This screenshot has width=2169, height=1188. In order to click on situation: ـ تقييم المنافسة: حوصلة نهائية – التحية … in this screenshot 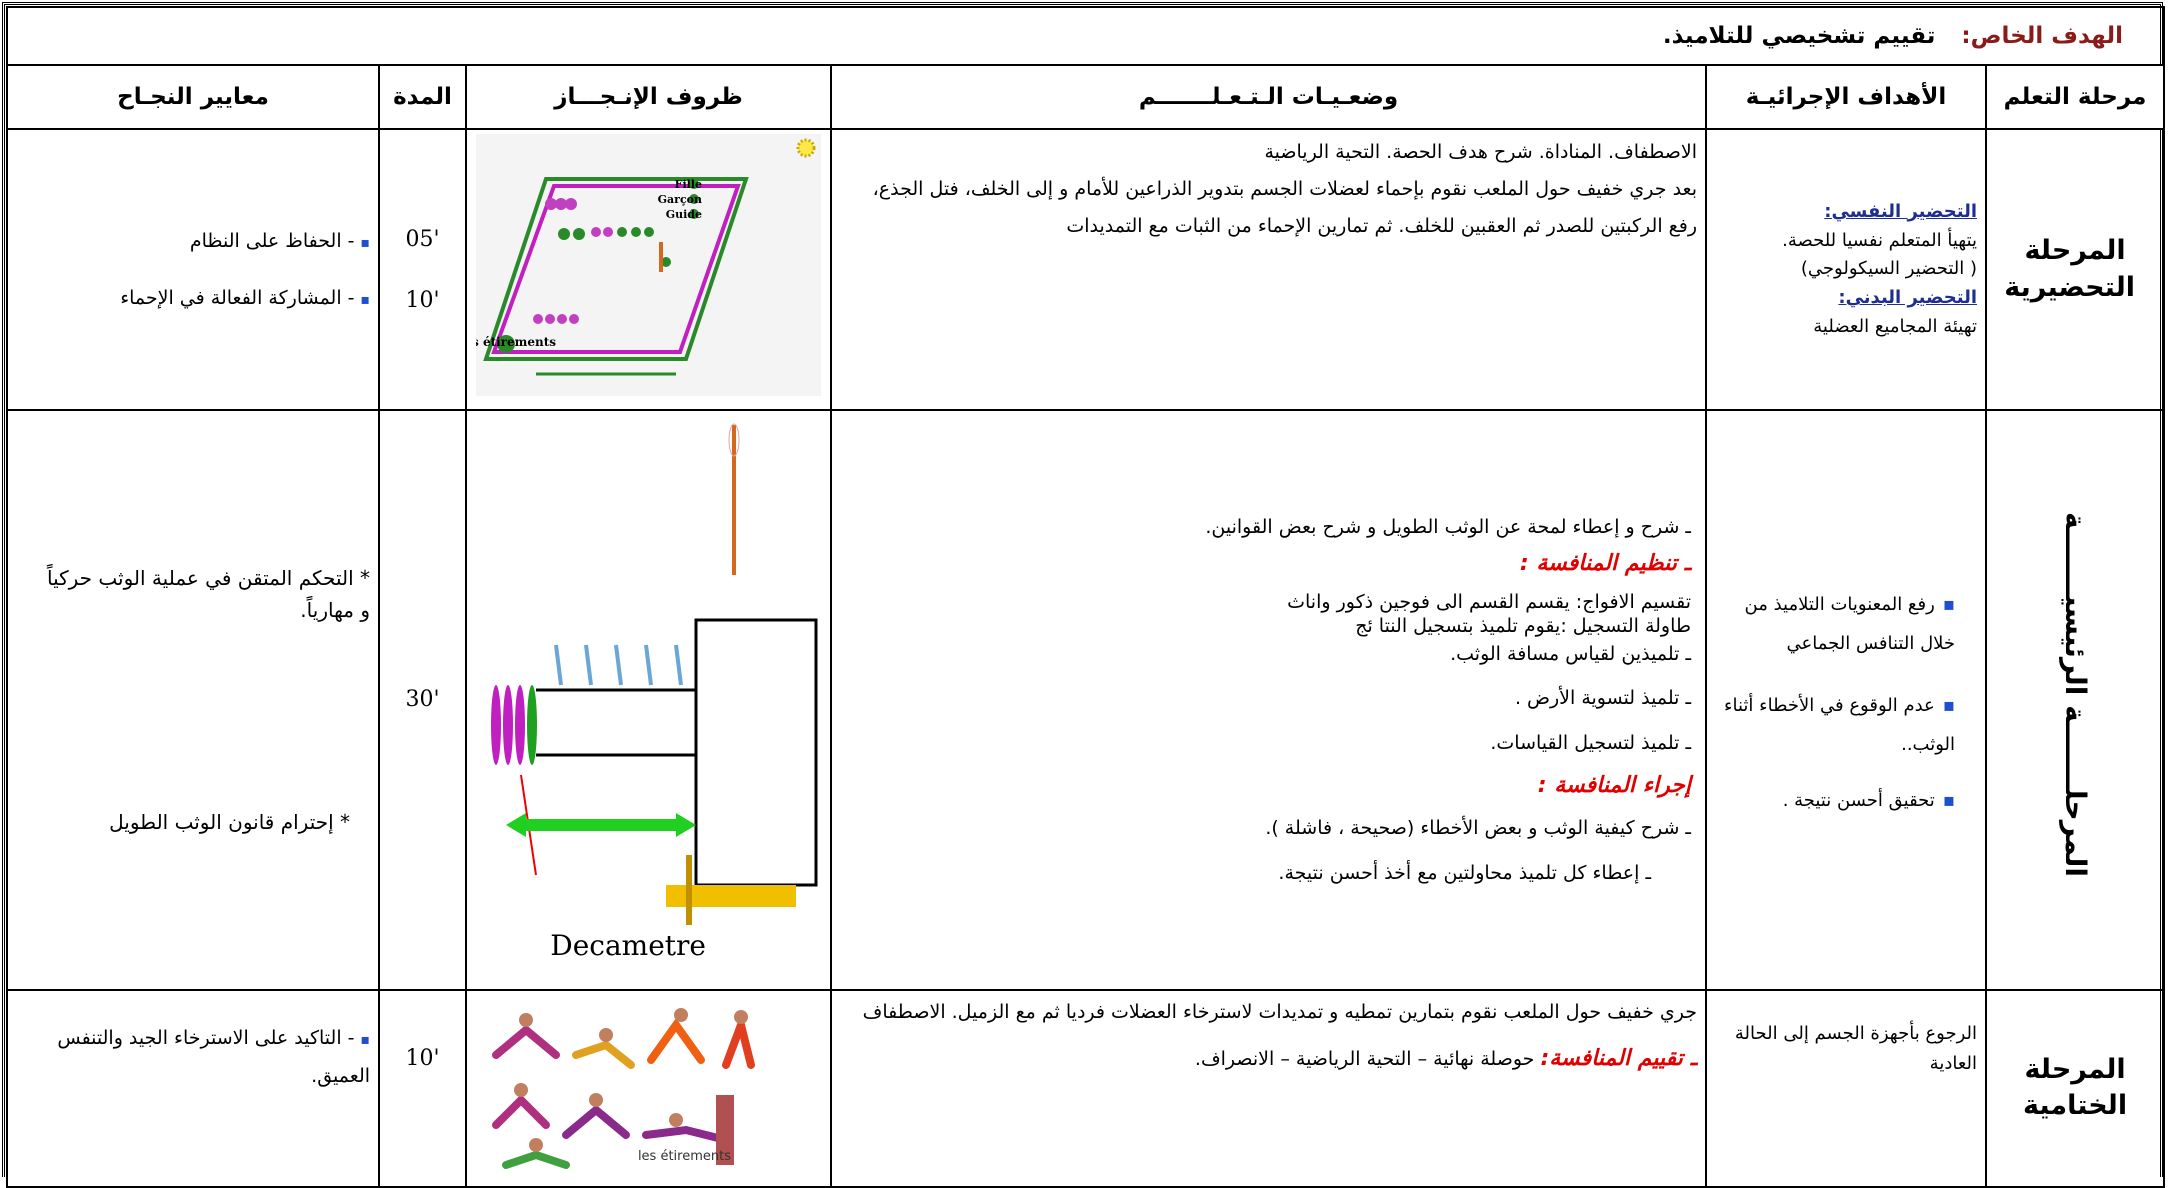, I will do `click(1268, 1059)`.